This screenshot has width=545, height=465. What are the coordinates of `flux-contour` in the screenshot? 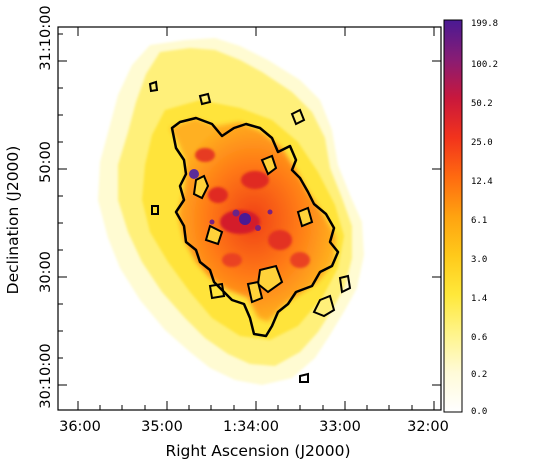 It's located at (255, 227).